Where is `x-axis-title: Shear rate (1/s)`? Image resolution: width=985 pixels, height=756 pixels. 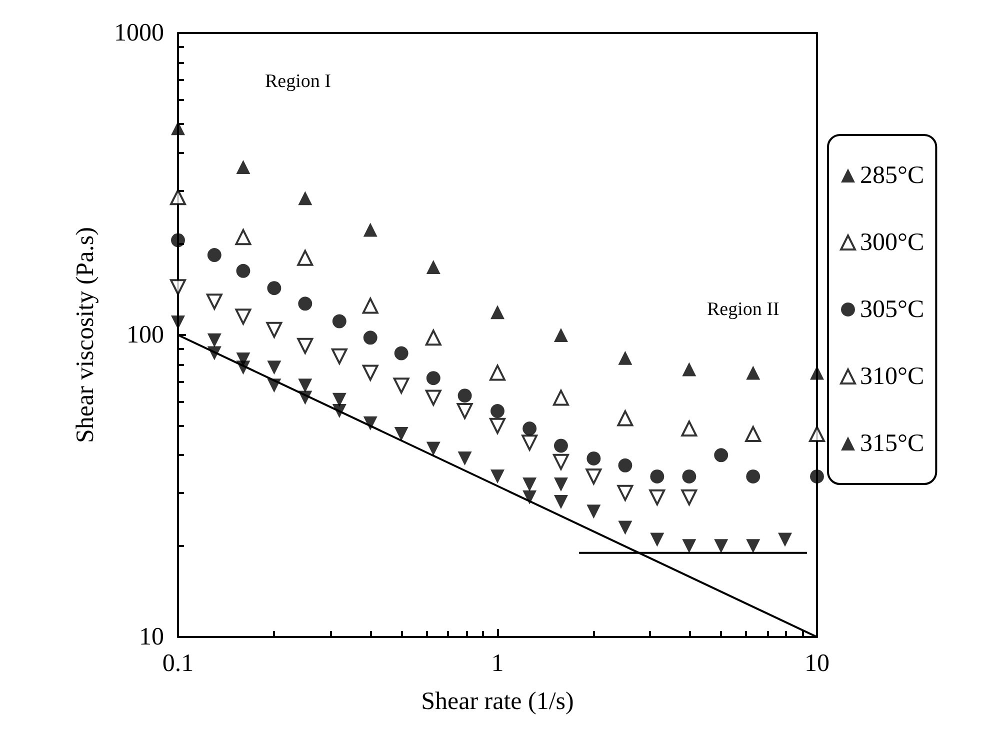
x-axis-title: Shear rate (1/s) is located at coordinates (497, 701).